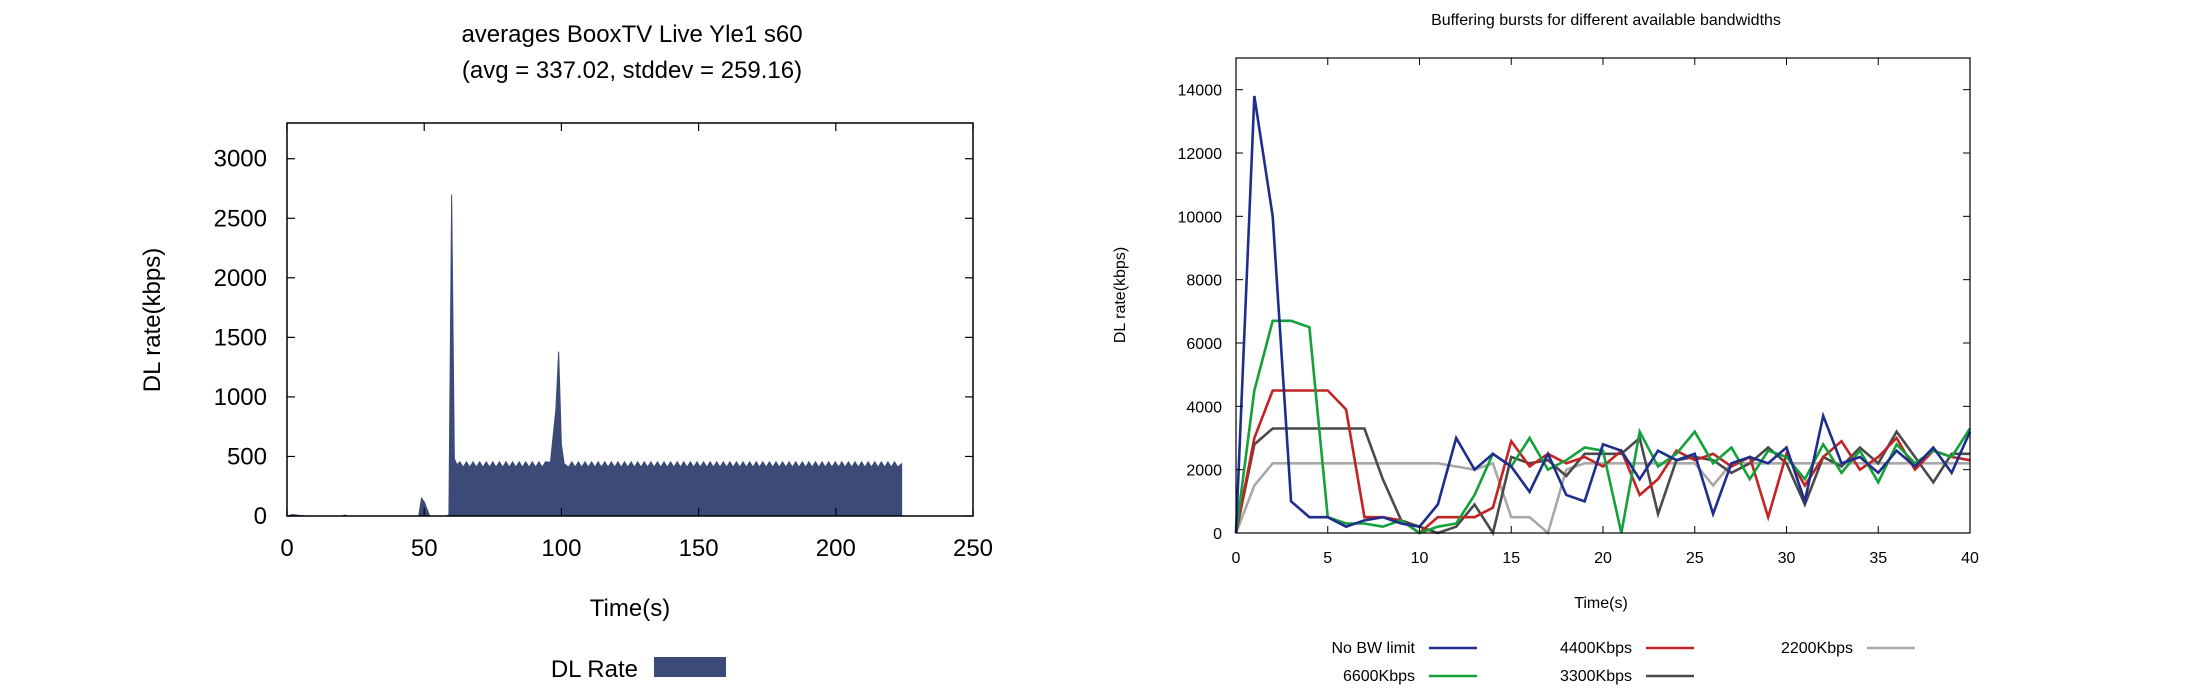  What do you see at coordinates (240, 159) in the screenshot?
I see `left-y-tick-label: 3000` at bounding box center [240, 159].